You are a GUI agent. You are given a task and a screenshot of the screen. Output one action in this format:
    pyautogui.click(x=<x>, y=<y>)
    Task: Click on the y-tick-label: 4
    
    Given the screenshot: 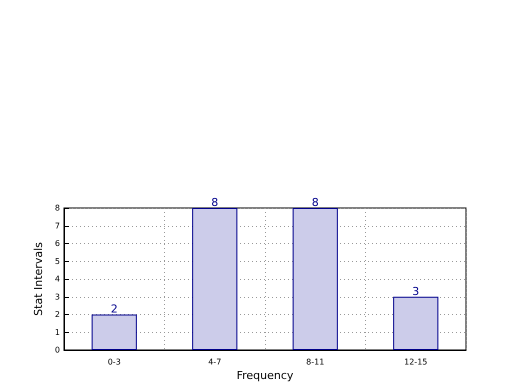 What is the action you would take?
    pyautogui.click(x=57, y=279)
    